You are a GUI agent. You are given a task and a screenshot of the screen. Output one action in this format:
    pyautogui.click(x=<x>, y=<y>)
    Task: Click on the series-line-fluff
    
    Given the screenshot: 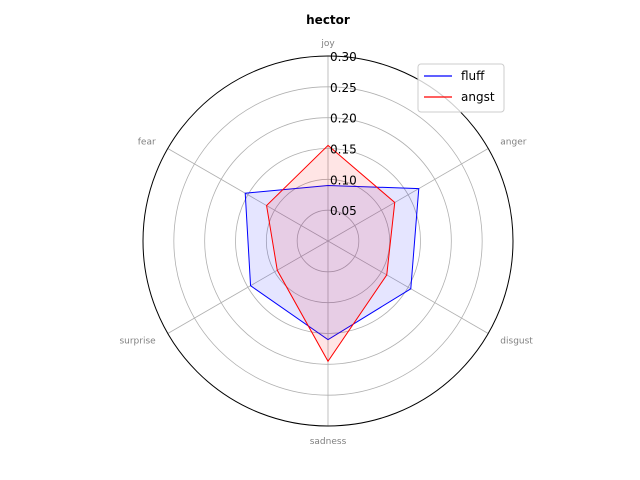 What is the action you would take?
    pyautogui.click(x=332, y=262)
    